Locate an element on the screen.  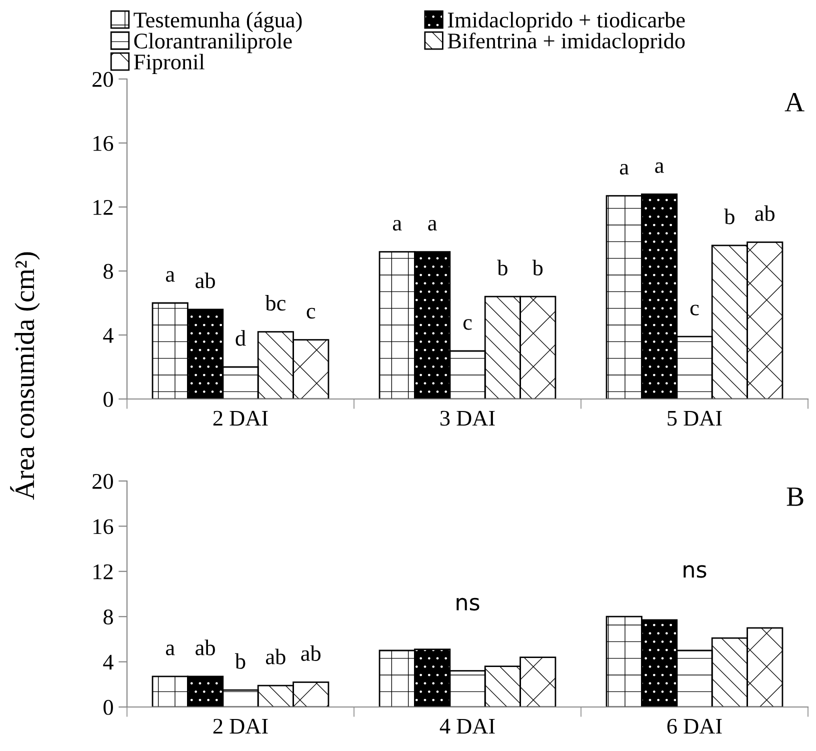
legend-label: Testemunha (água) is located at coordinates (218, 22).